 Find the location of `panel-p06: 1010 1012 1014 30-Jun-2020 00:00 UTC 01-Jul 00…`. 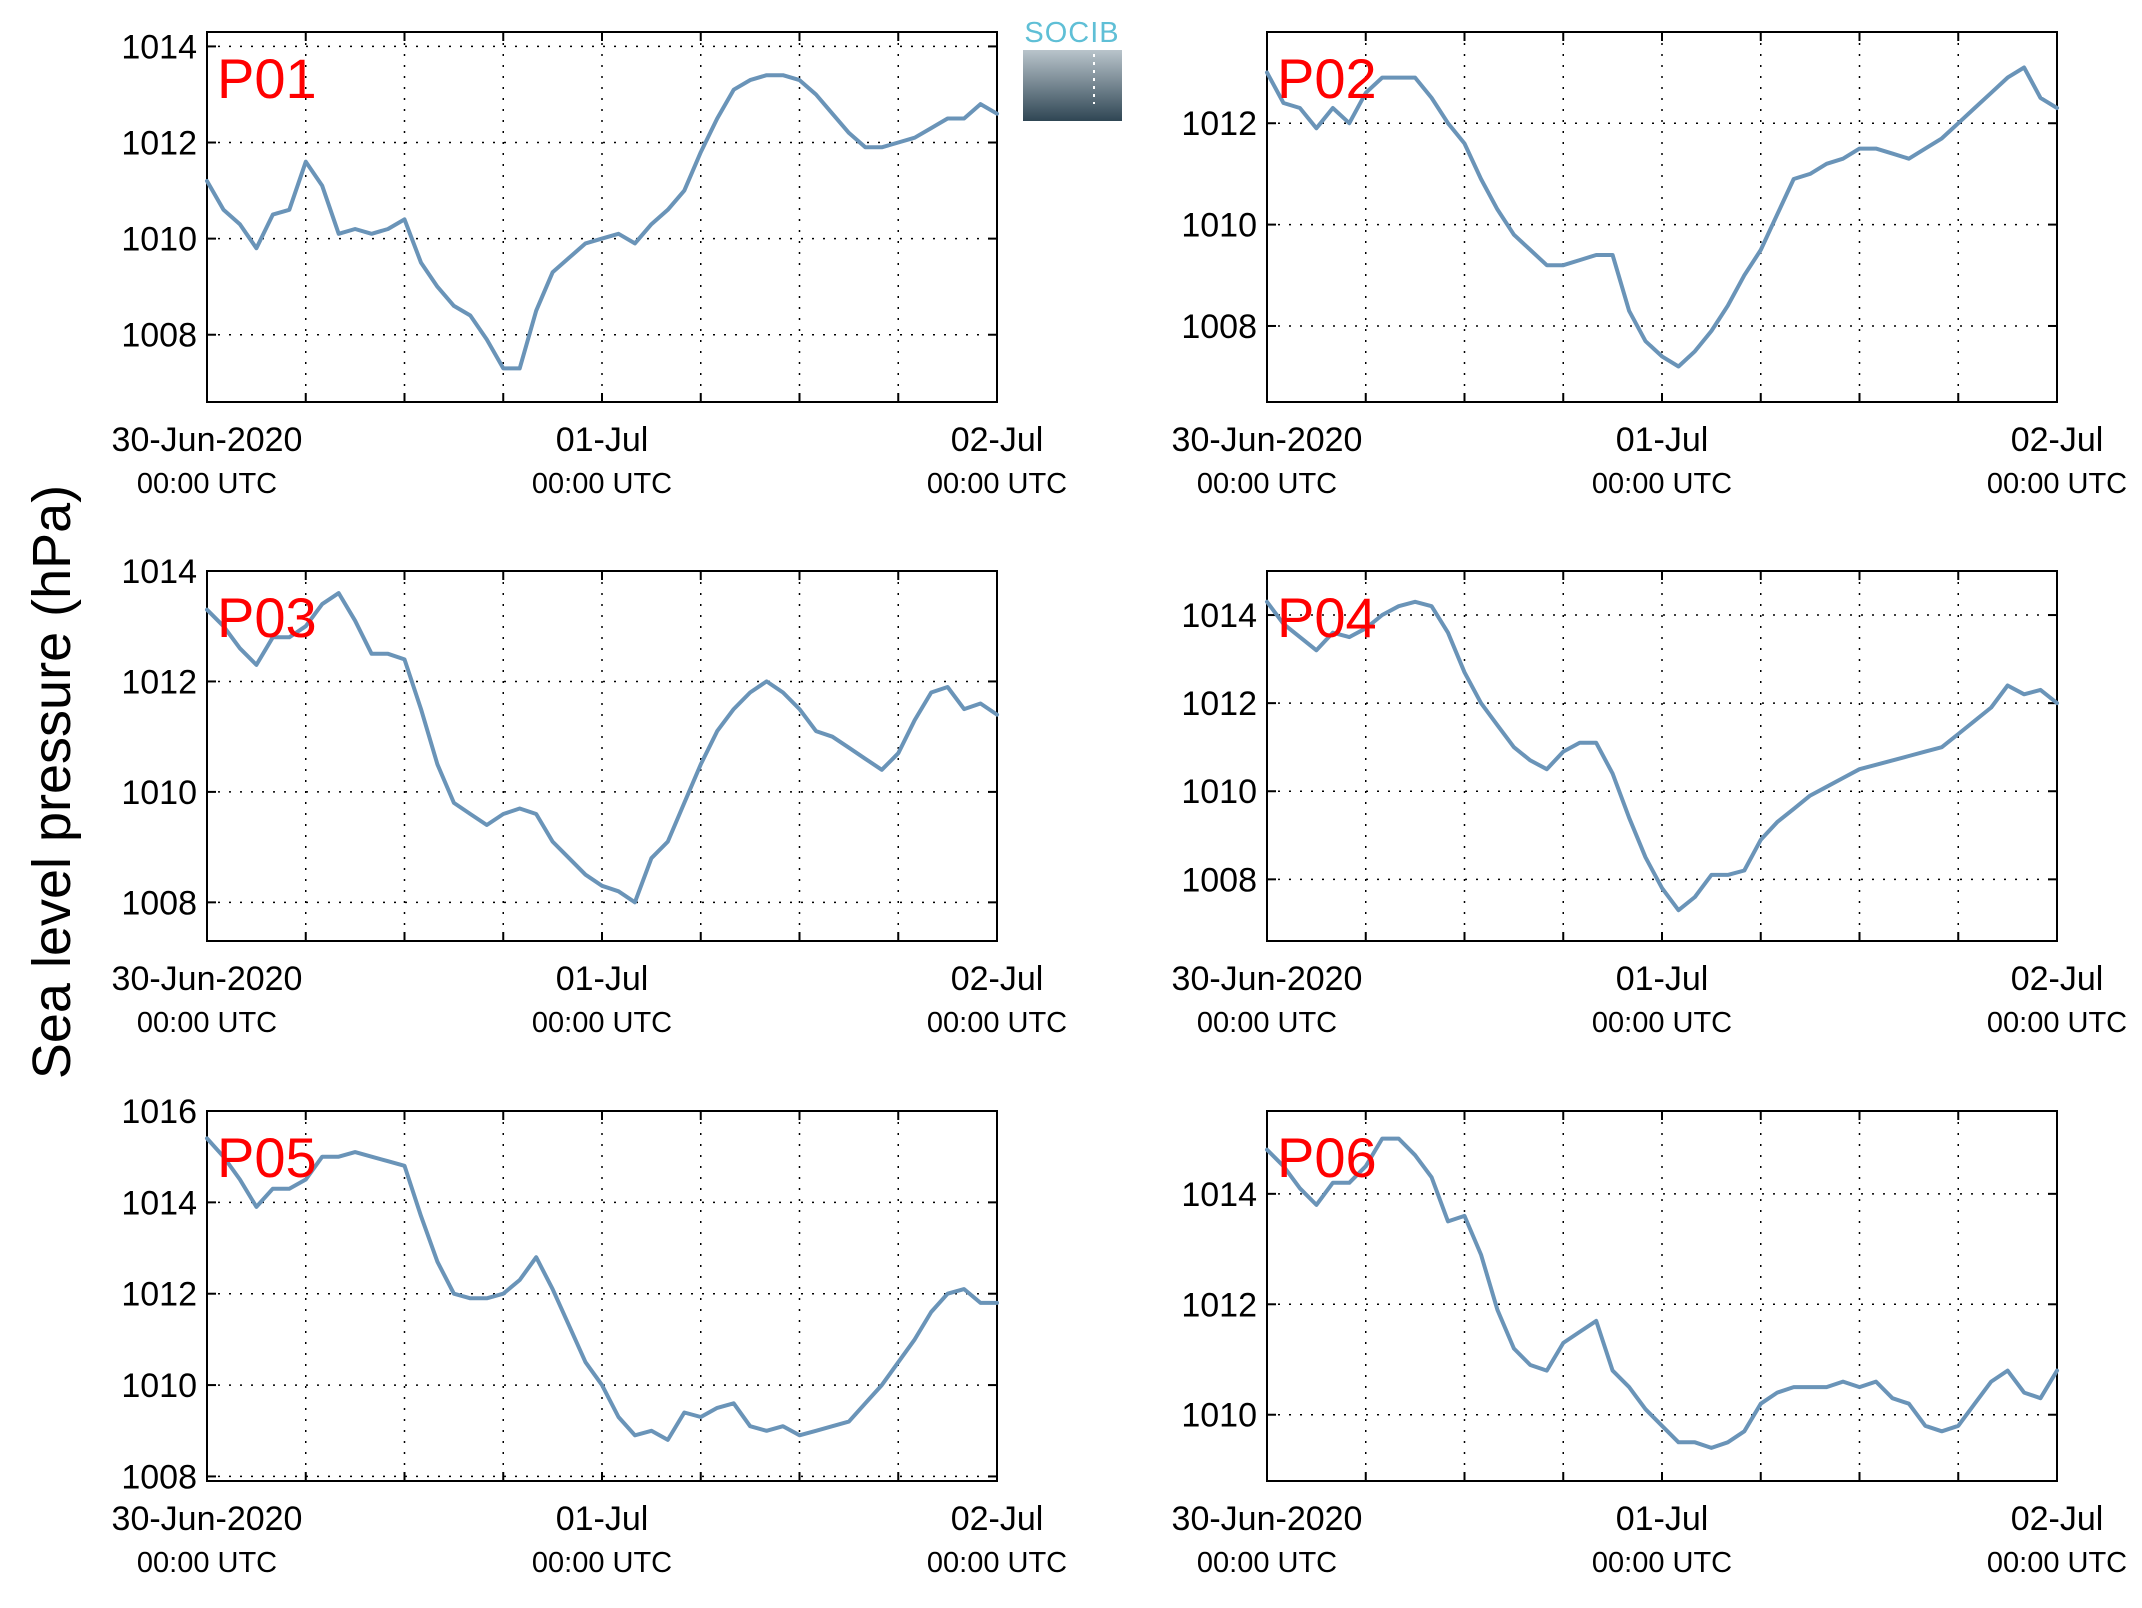

panel-p06: 1010 1012 1014 30-Jun-2020 00:00 UTC 01-Jul 00… is located at coordinates (1649, 1344).